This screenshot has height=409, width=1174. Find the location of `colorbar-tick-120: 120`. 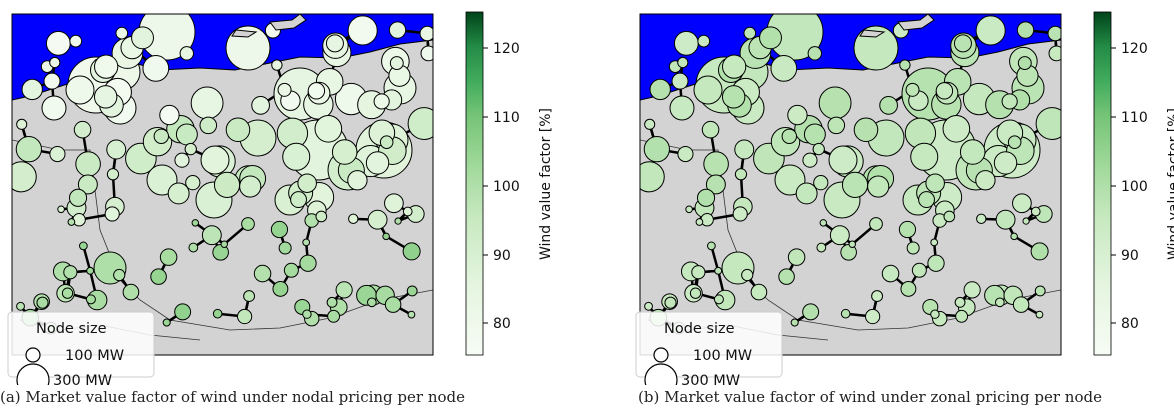

colorbar-tick-120: 120 is located at coordinates (1134, 49).